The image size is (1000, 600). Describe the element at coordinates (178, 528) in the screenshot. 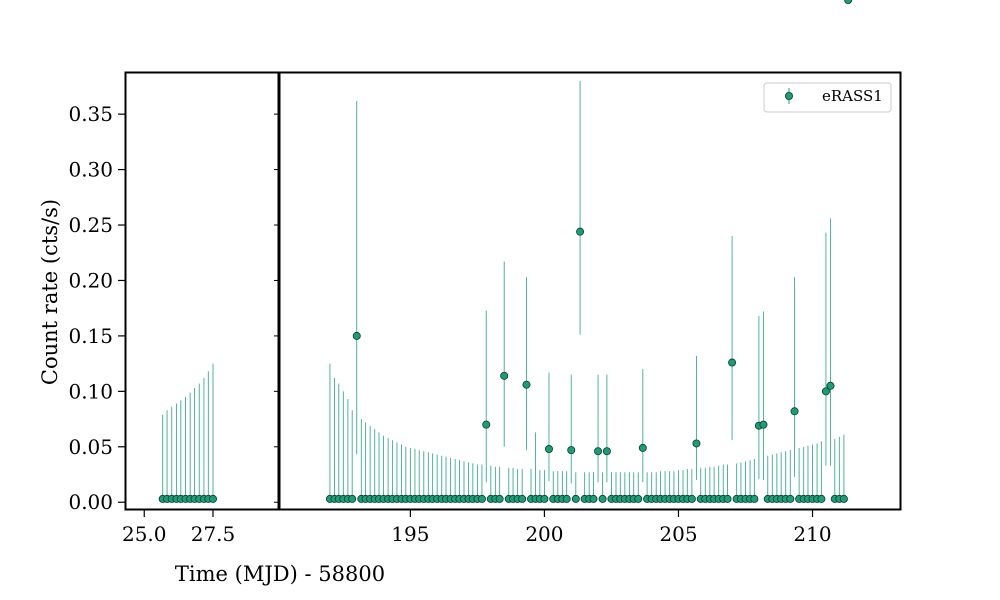

I see `left-panel-x-axis: 25.0 27.5` at that location.